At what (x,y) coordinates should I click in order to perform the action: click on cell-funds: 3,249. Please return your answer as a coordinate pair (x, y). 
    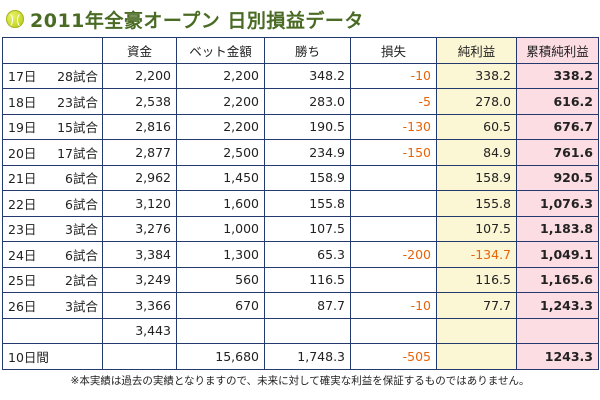
    Looking at the image, I should click on (139, 279).